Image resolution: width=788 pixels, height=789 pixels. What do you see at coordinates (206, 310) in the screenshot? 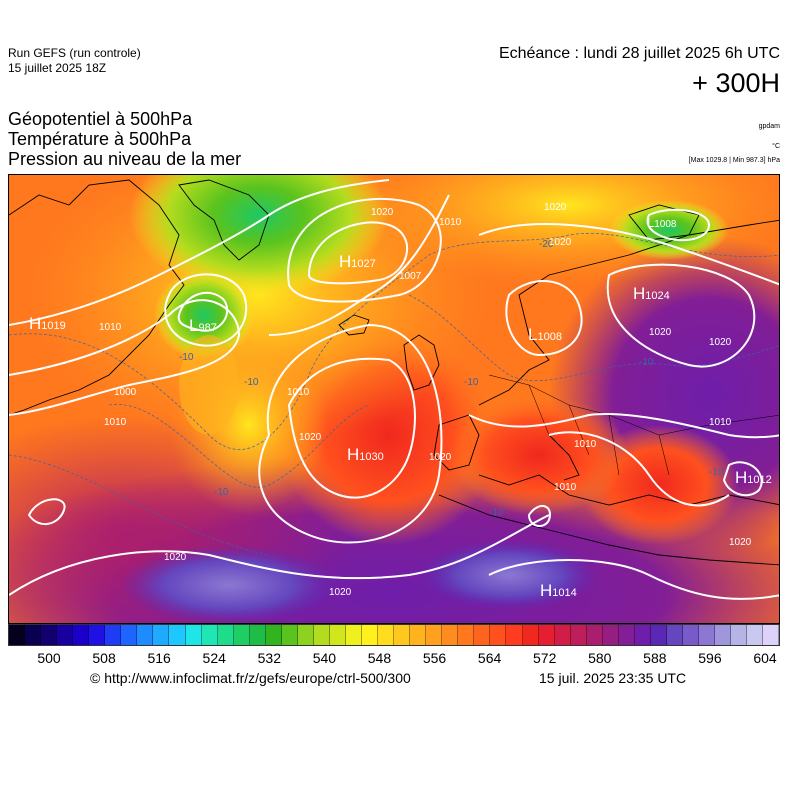
I see `isobar-low-987-outer` at bounding box center [206, 310].